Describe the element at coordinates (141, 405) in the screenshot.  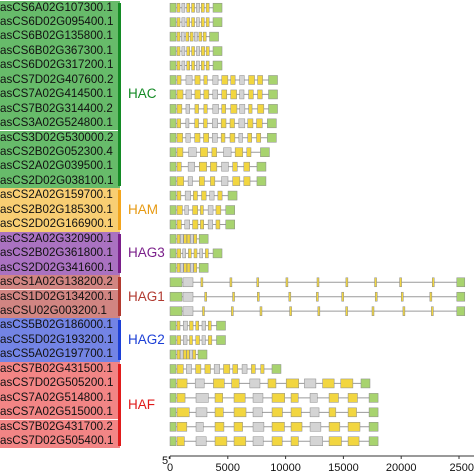
I see `subfamily-label: HAF` at that location.